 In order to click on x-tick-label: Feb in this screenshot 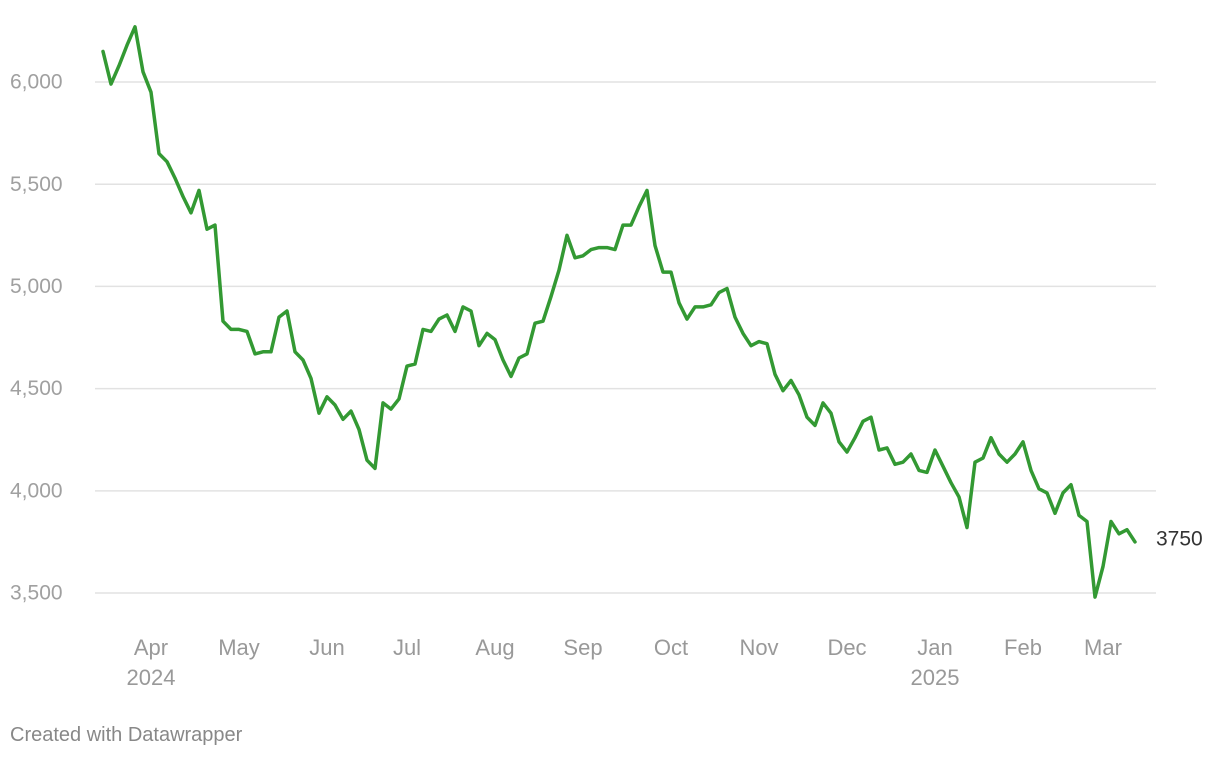, I will do `click(1023, 647)`.